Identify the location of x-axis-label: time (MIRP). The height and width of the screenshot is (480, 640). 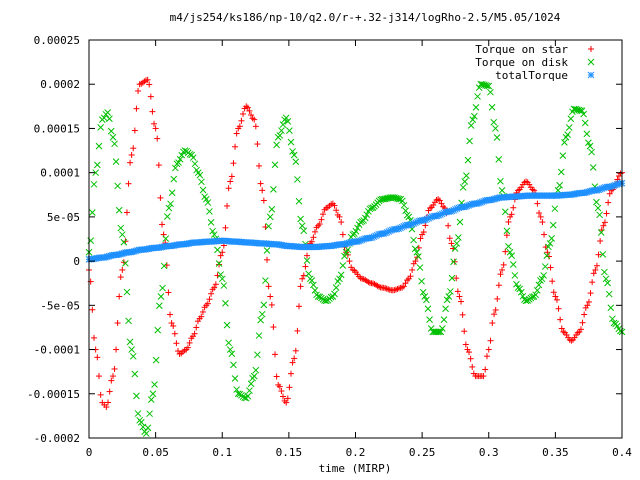
(355, 468).